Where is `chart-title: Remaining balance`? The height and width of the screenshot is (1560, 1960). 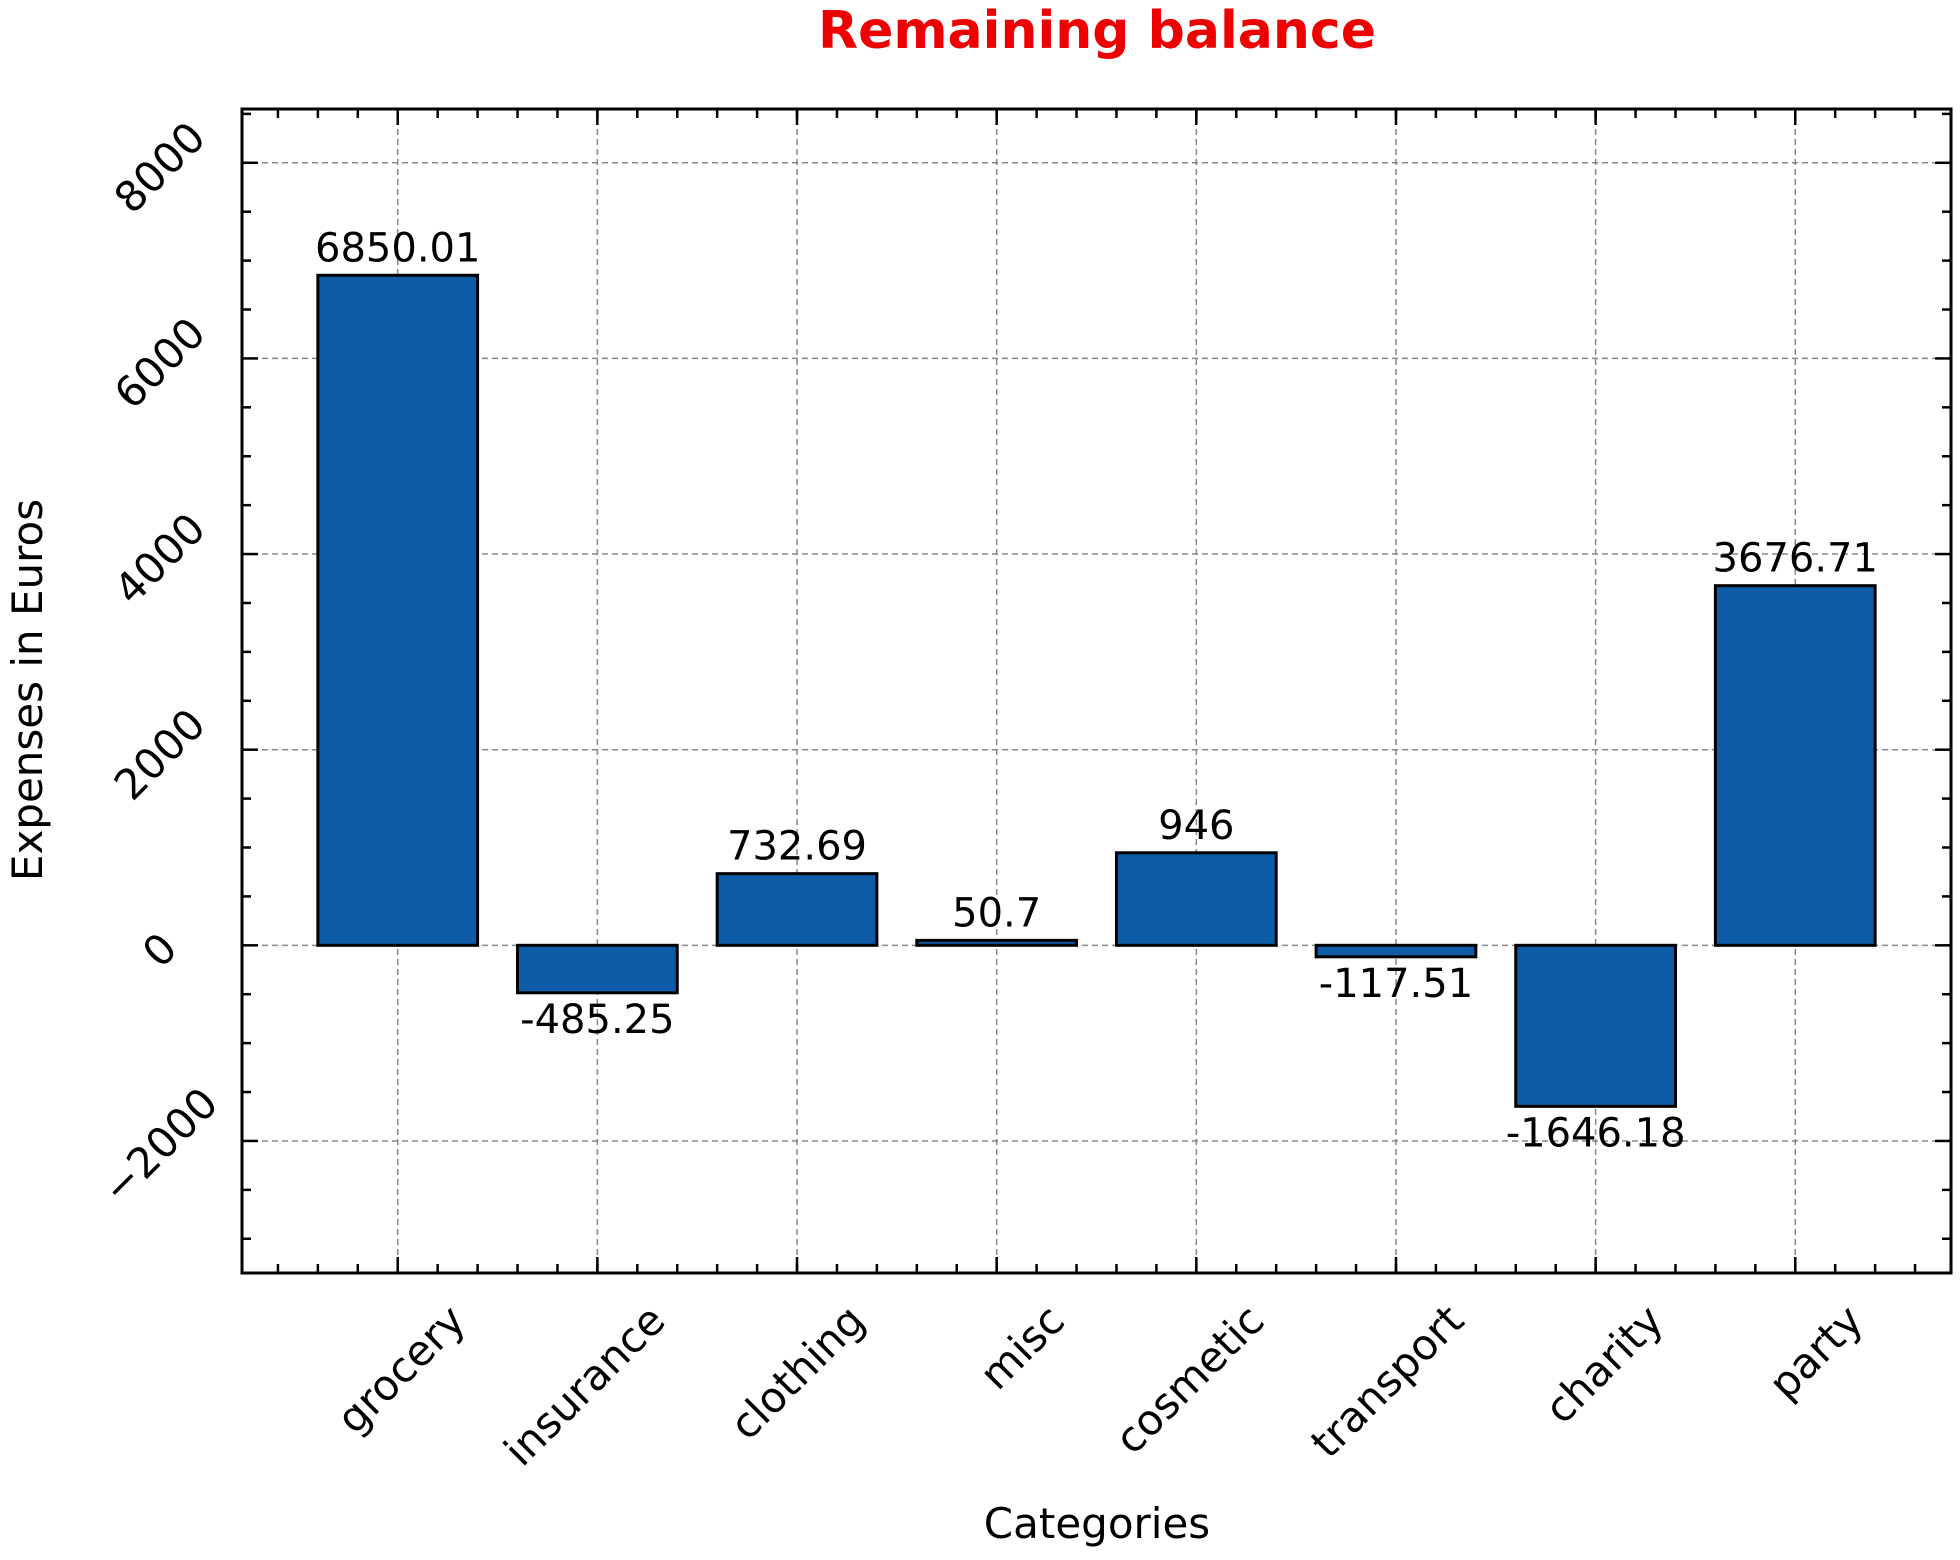 chart-title: Remaining balance is located at coordinates (1097, 31).